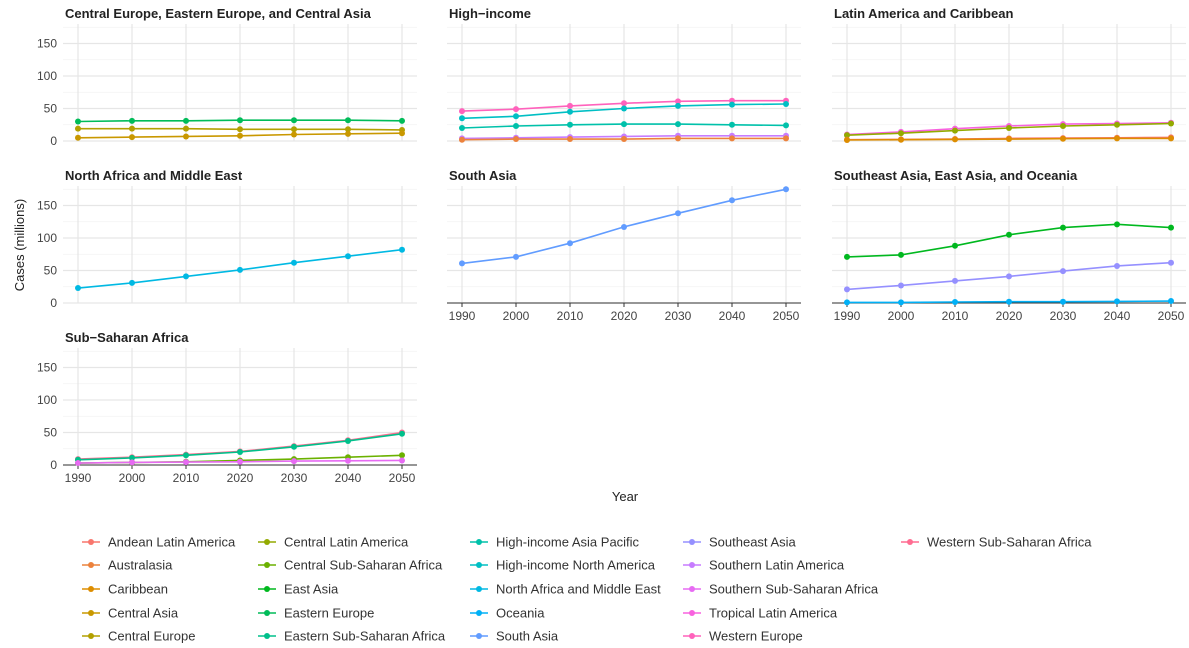 This screenshot has width=1189, height=648. I want to click on x-tick-label: 2050, so click(402, 478).